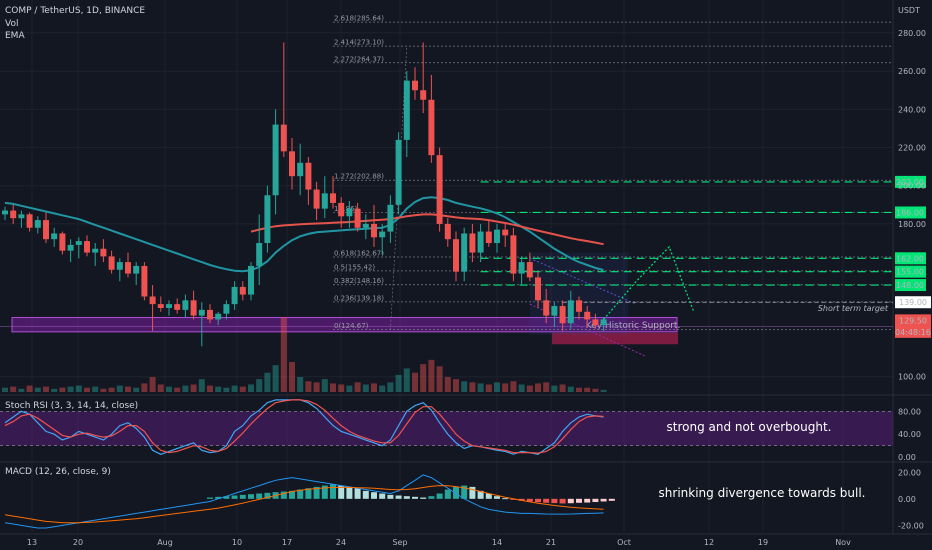 Image resolution: width=932 pixels, height=550 pixels. Describe the element at coordinates (78, 542) in the screenshot. I see `x-tick-label: 20` at that location.